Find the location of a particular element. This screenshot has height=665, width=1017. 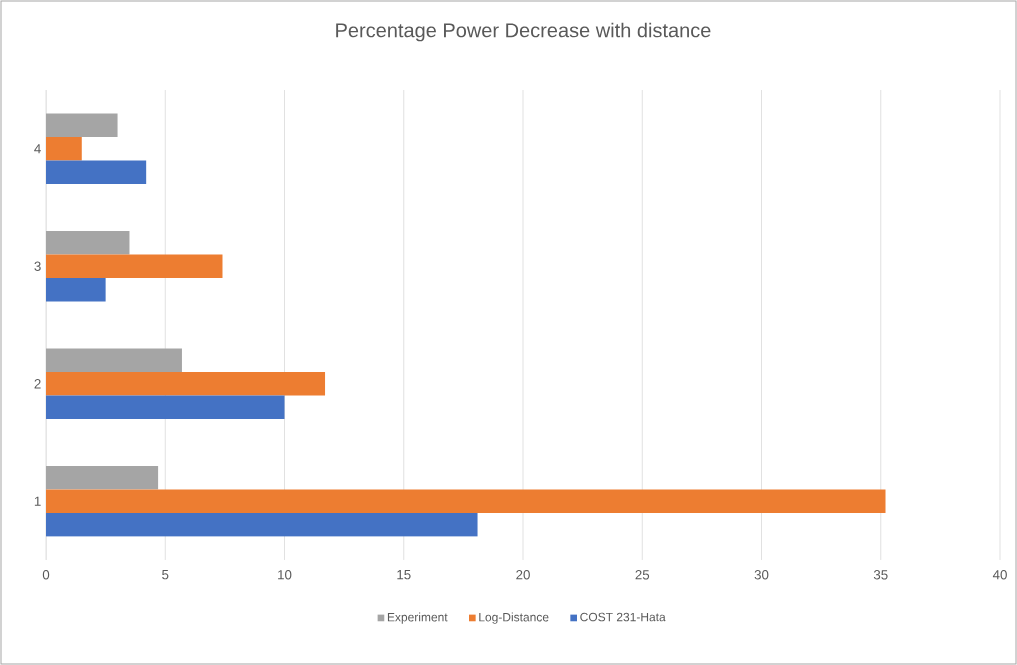

x-tick-label: 15 is located at coordinates (404, 575).